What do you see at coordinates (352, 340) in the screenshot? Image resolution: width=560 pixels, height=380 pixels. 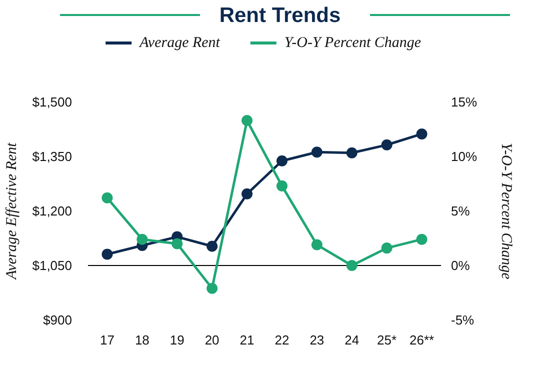 I see `x-tick-label: 24` at bounding box center [352, 340].